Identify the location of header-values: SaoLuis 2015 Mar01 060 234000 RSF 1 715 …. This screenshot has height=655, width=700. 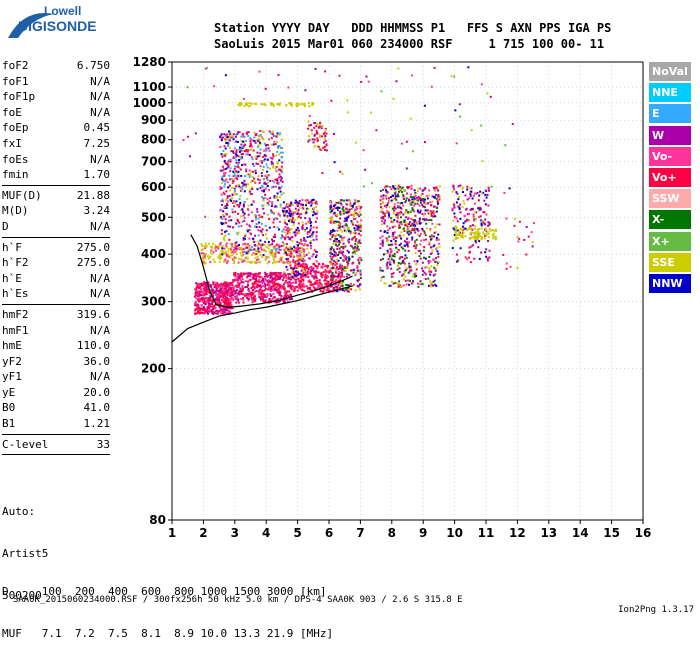
(409, 44).